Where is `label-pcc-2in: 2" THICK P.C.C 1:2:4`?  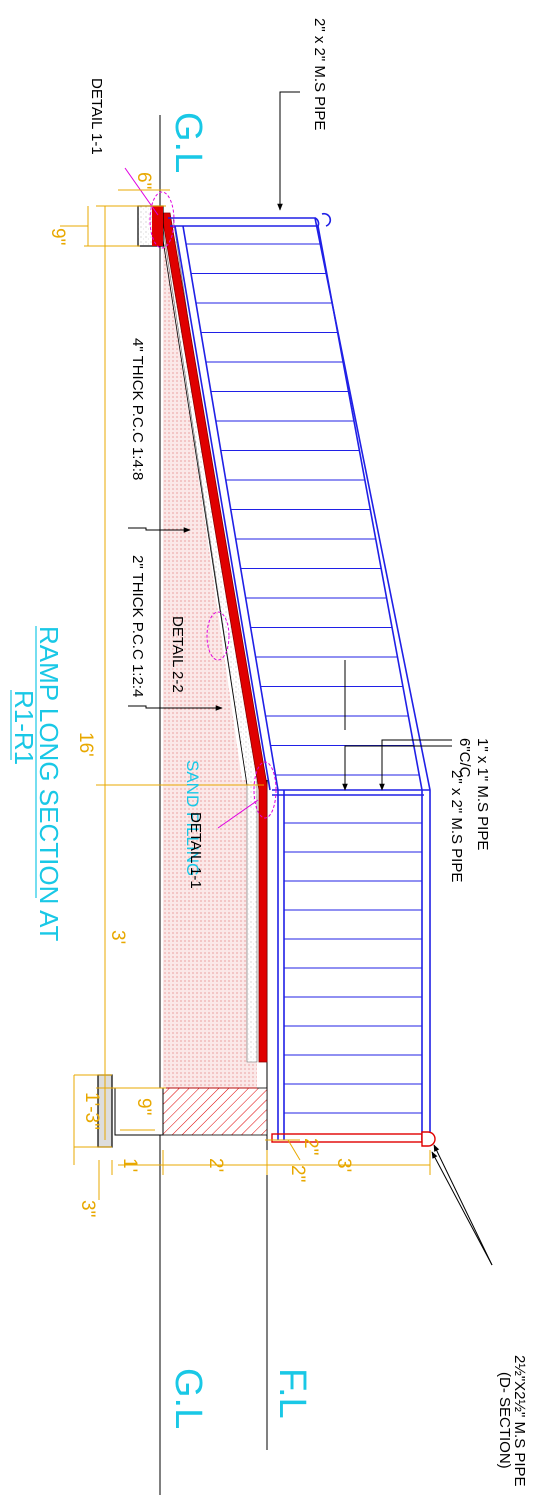 label-pcc-2in: 2" THICK P.C.C 1:2:4 is located at coordinates (137, 626).